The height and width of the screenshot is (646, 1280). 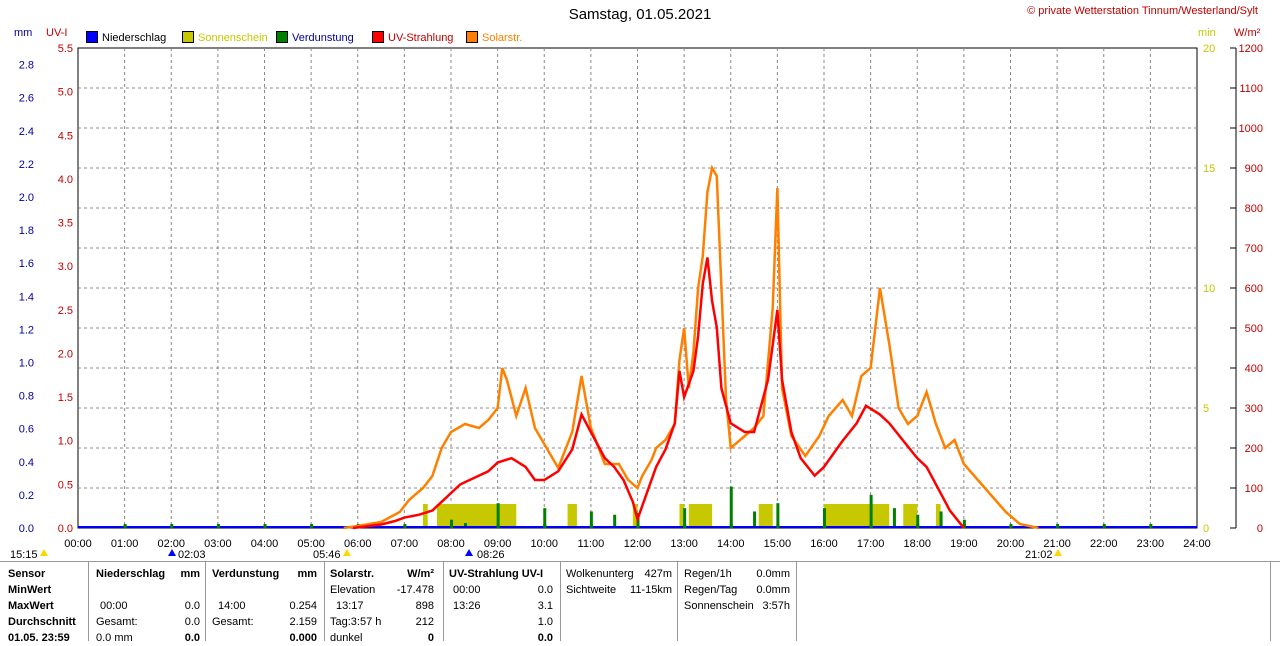 What do you see at coordinates (65, 267) in the screenshot?
I see `tick-label-uvi: 3.0` at bounding box center [65, 267].